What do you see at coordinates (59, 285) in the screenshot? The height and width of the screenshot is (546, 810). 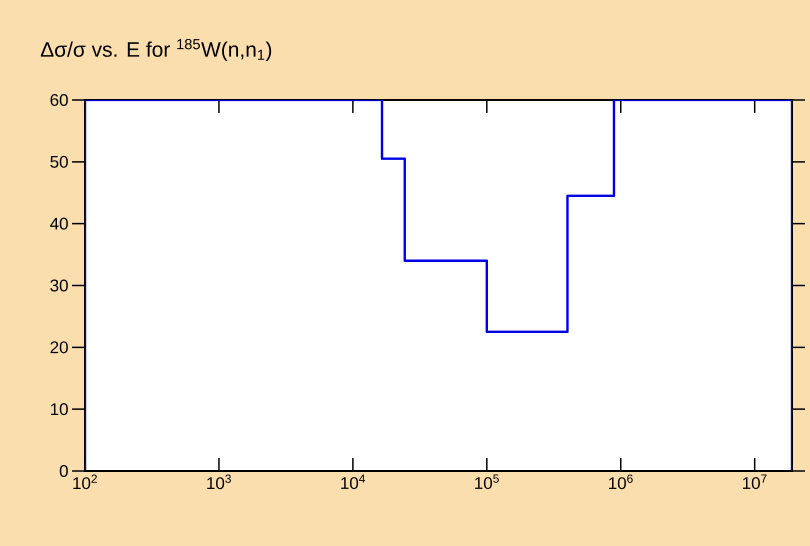 I see `y-tick-label: 30` at bounding box center [59, 285].